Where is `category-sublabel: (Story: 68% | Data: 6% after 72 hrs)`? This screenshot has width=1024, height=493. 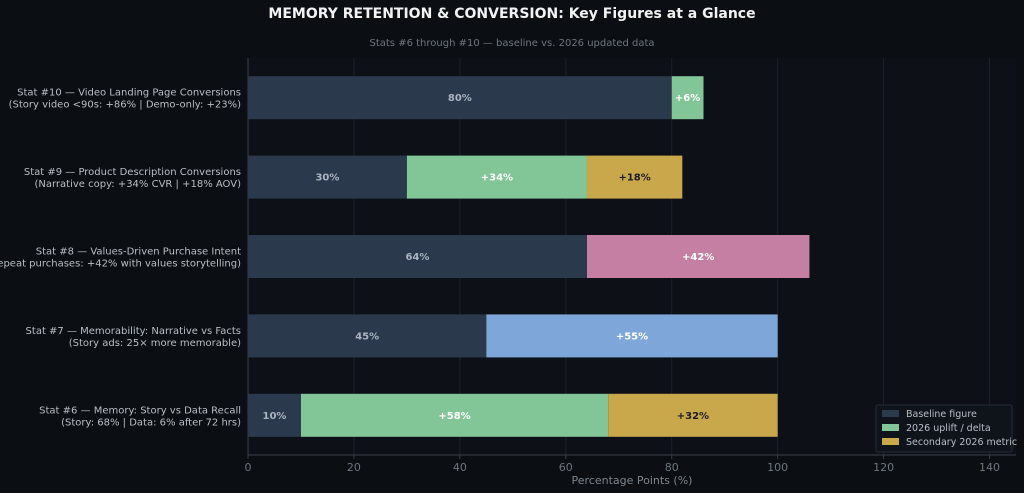 category-sublabel: (Story: 68% | Data: 6% after 72 hrs) is located at coordinates (151, 422).